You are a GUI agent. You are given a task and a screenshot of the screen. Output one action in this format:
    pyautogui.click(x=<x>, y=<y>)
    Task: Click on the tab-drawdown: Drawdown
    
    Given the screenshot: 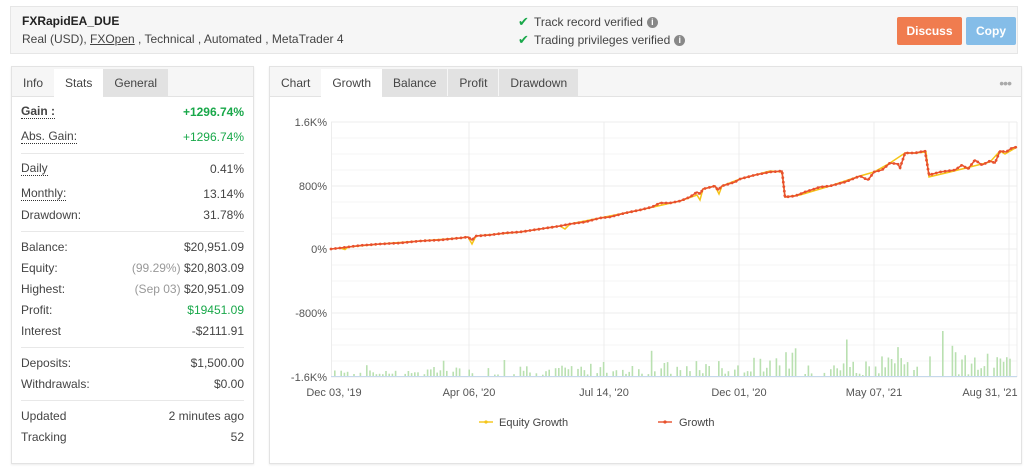 What is the action you would take?
    pyautogui.click(x=539, y=82)
    